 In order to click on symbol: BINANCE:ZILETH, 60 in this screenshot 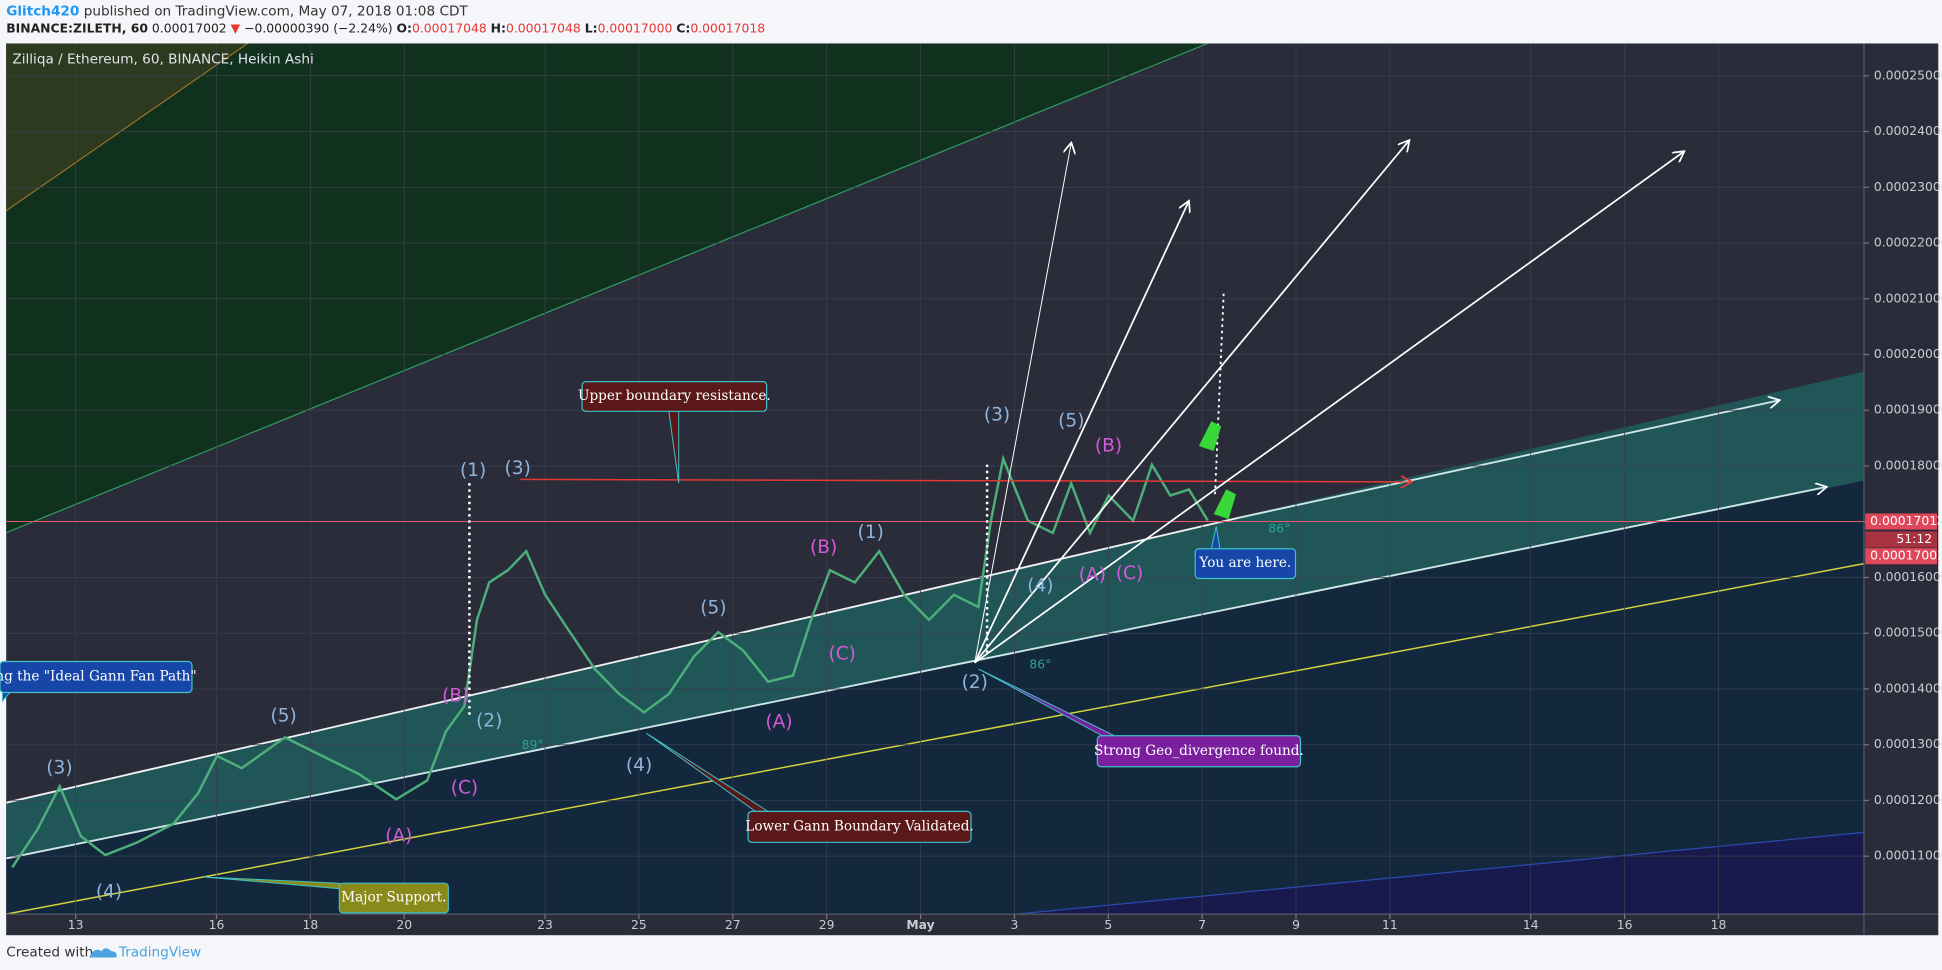, I will do `click(77, 28)`.